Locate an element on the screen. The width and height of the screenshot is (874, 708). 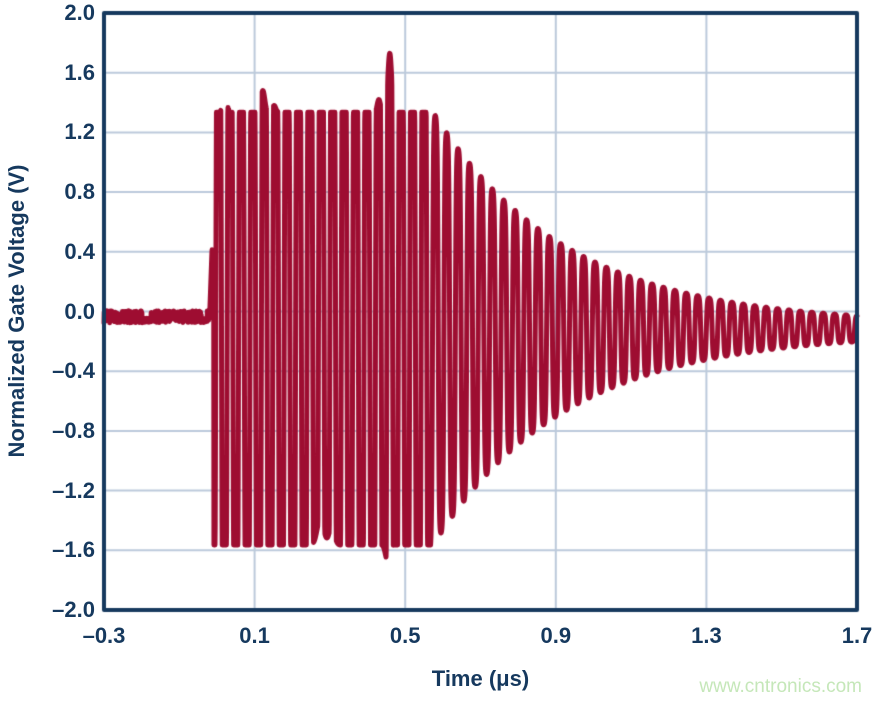
x-tick-label: 1.3 is located at coordinates (706, 635).